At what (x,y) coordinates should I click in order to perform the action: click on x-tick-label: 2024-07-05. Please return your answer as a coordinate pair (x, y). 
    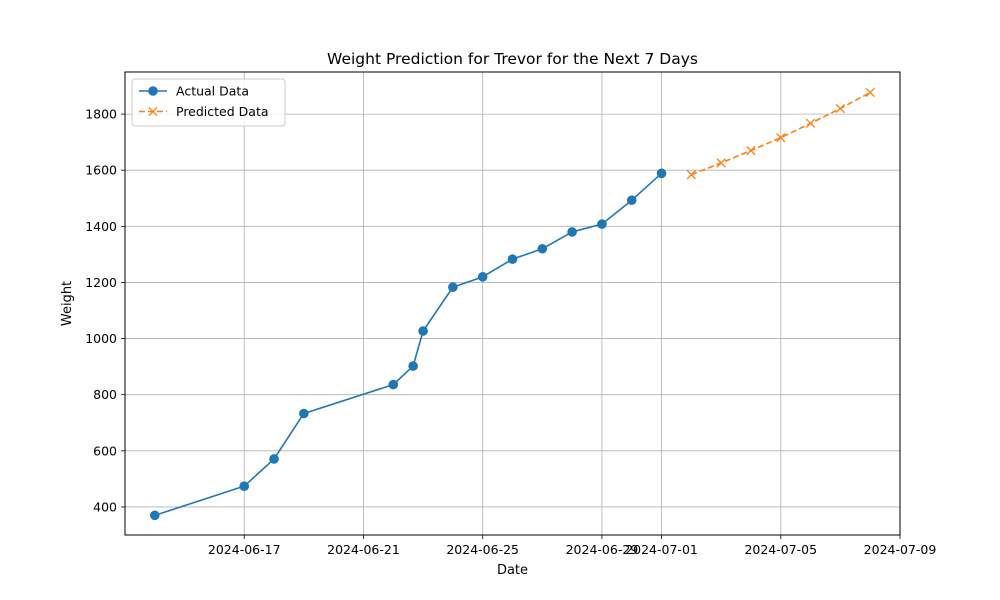
    Looking at the image, I should click on (780, 549).